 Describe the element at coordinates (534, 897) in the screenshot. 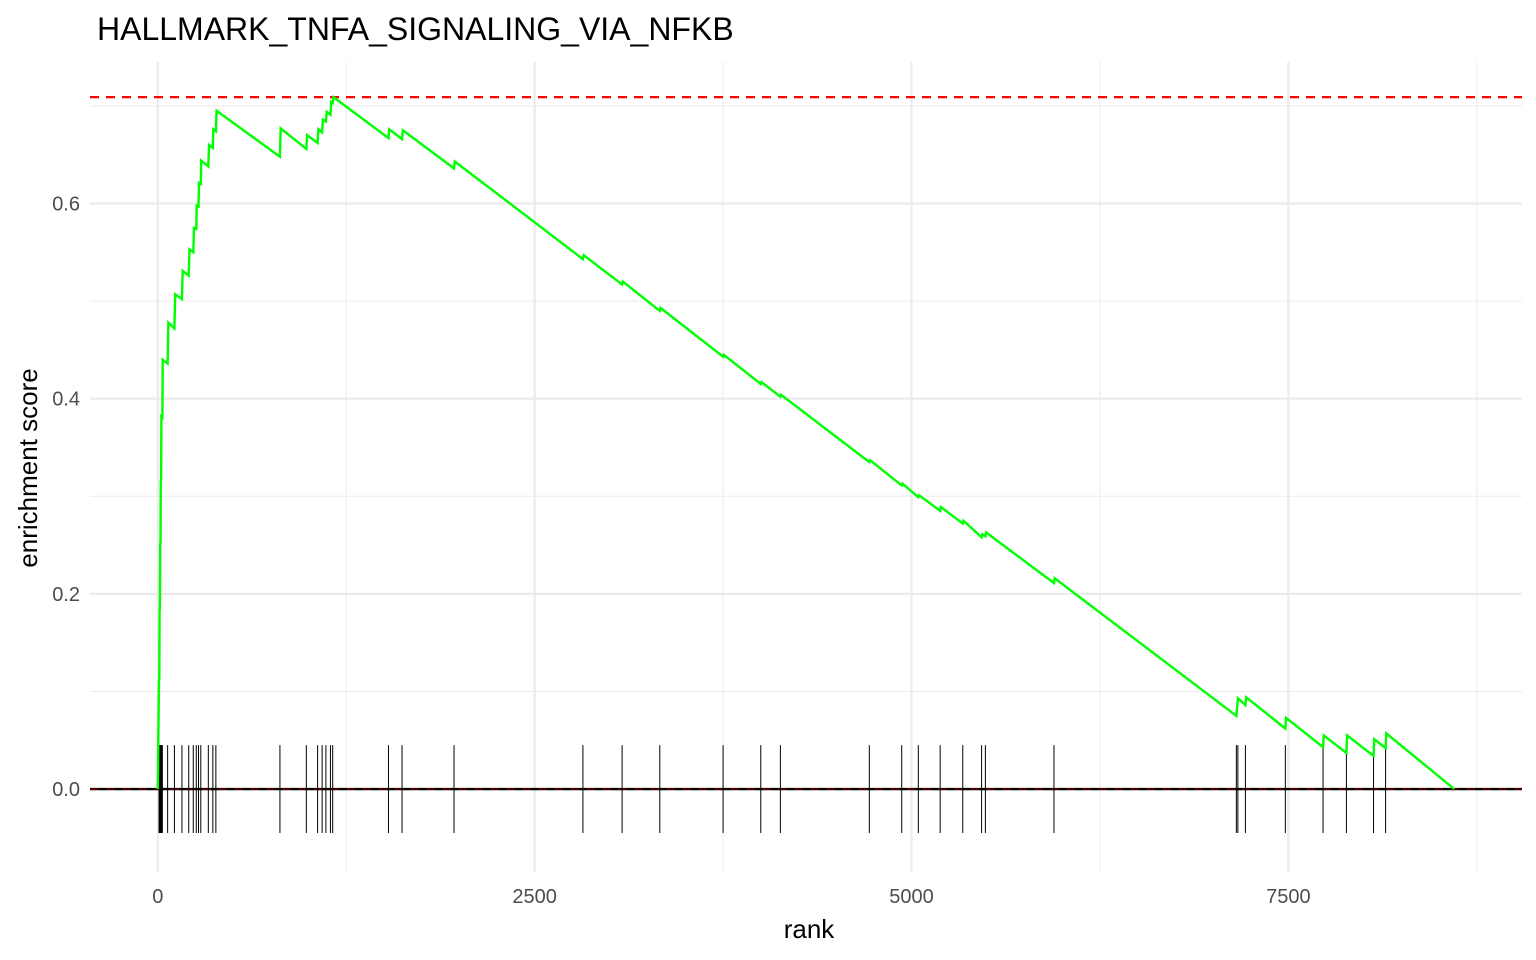

I see `x-tick-label: 2500` at that location.